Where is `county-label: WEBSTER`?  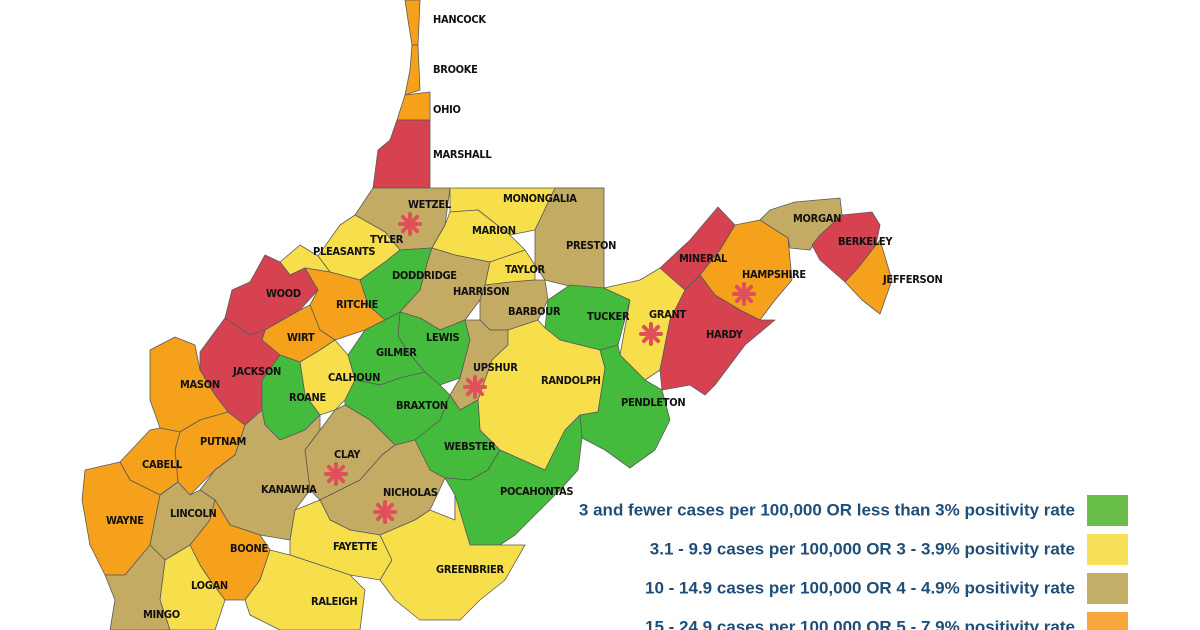
county-label: WEBSTER is located at coordinates (470, 446).